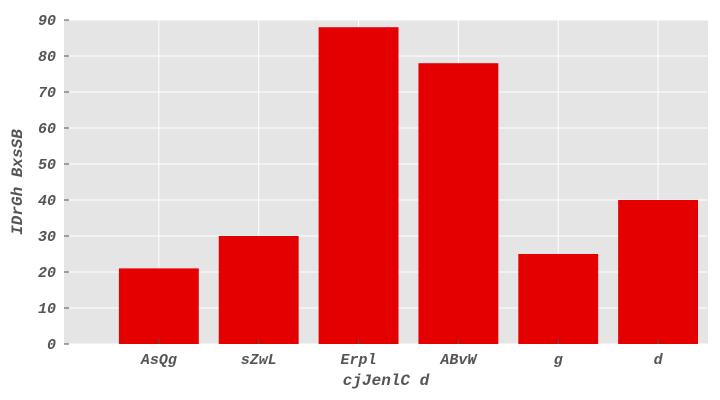 The height and width of the screenshot is (400, 720). What do you see at coordinates (47, 309) in the screenshot?
I see `y-tick-label: 10` at bounding box center [47, 309].